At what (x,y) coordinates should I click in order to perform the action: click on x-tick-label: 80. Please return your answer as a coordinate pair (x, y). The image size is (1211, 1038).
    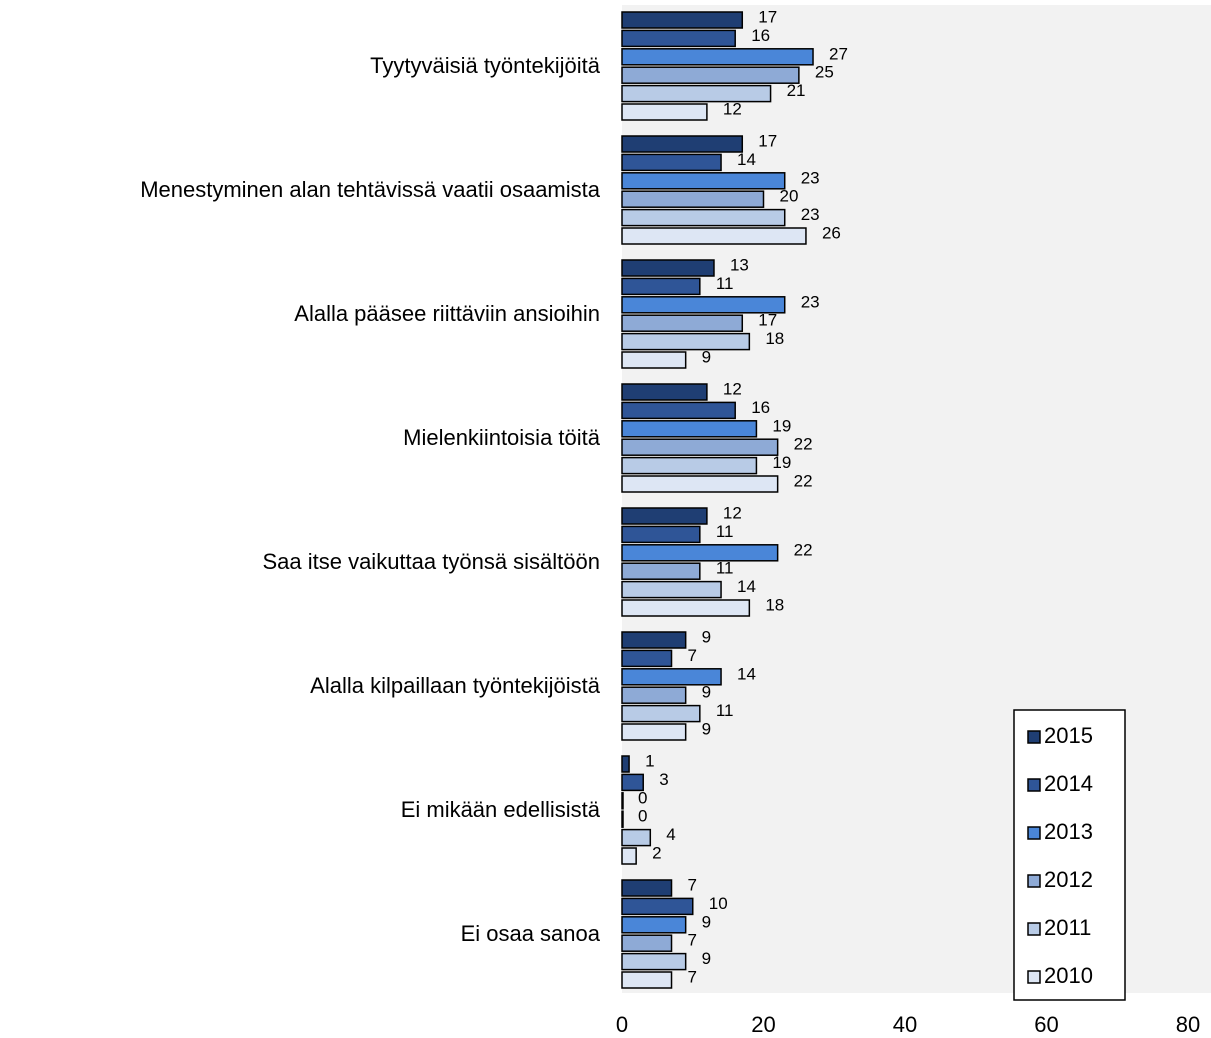
    Looking at the image, I should click on (1188, 1024).